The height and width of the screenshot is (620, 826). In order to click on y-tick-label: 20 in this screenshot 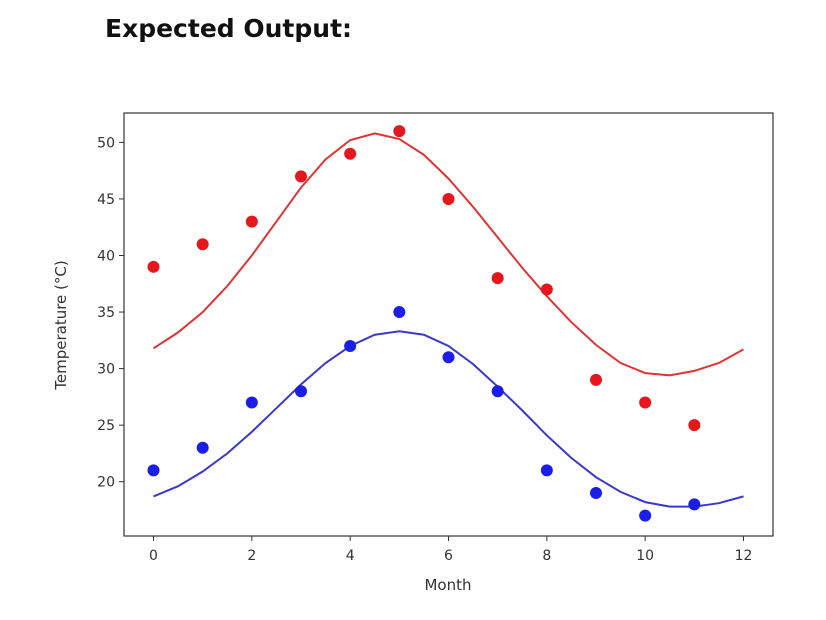, I will do `click(106, 483)`.